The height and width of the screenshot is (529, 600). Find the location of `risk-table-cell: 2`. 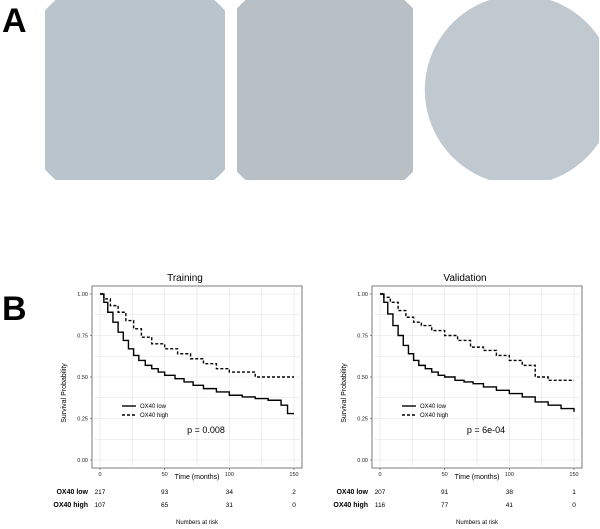

risk-table-cell: 2 is located at coordinates (294, 492).